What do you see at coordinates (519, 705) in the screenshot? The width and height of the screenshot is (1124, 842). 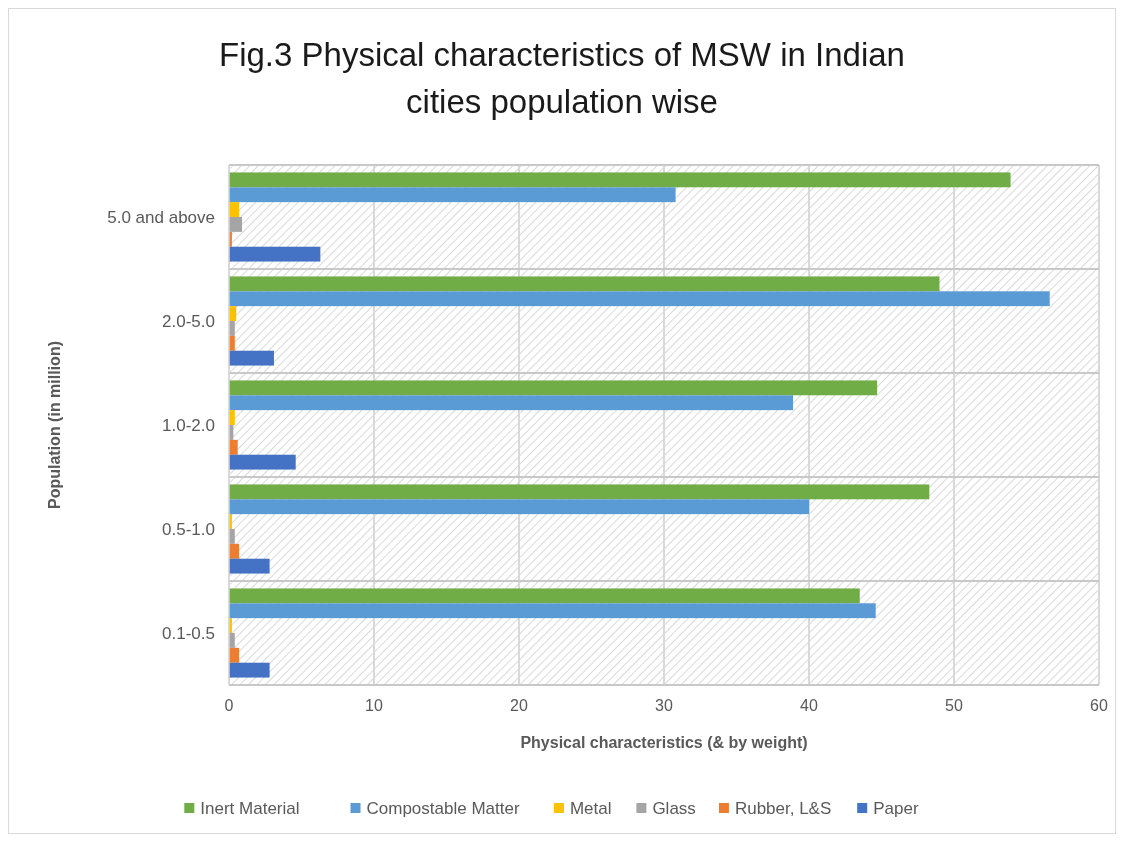 I see `x-tick-label: 20` at bounding box center [519, 705].